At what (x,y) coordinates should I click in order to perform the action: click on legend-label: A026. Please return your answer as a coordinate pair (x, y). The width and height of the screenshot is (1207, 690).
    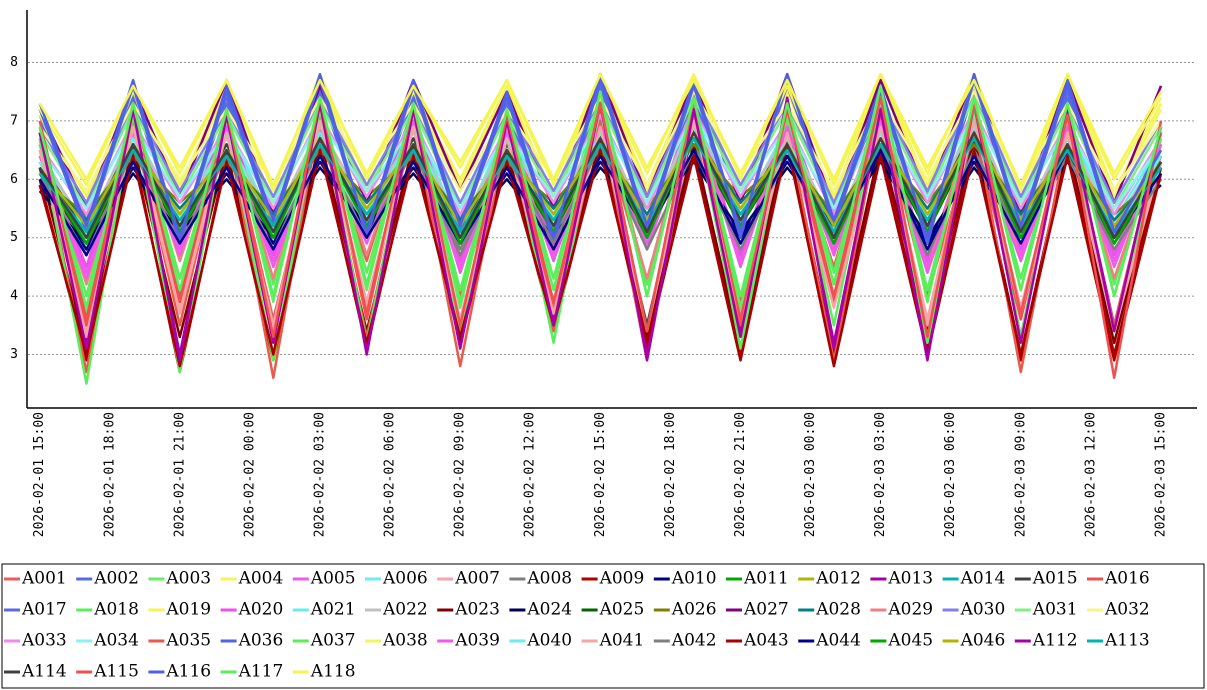
    Looking at the image, I should click on (694, 610).